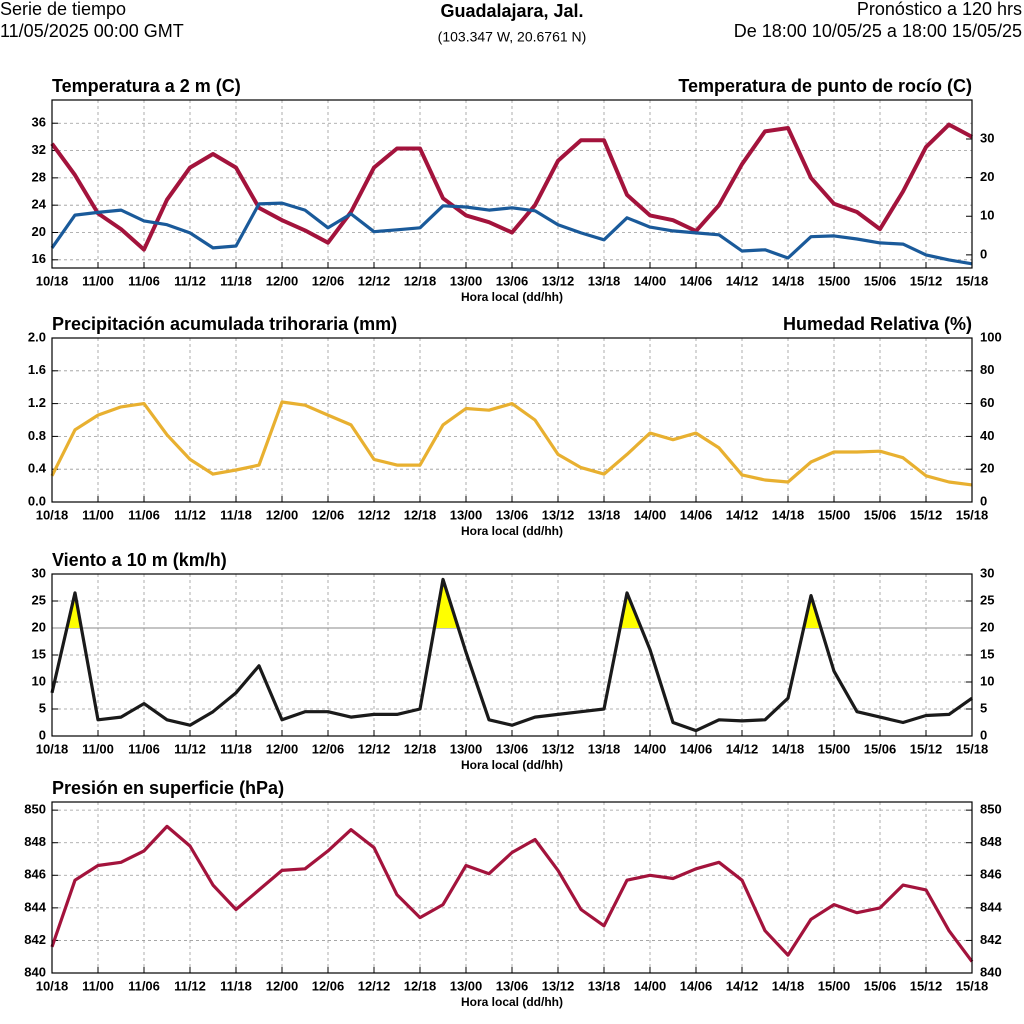 Image resolution: width=1024 pixels, height=1024 pixels. Describe the element at coordinates (939, 9) in the screenshot. I see `header-right-1: Pronóstico a 120 hrs` at that location.